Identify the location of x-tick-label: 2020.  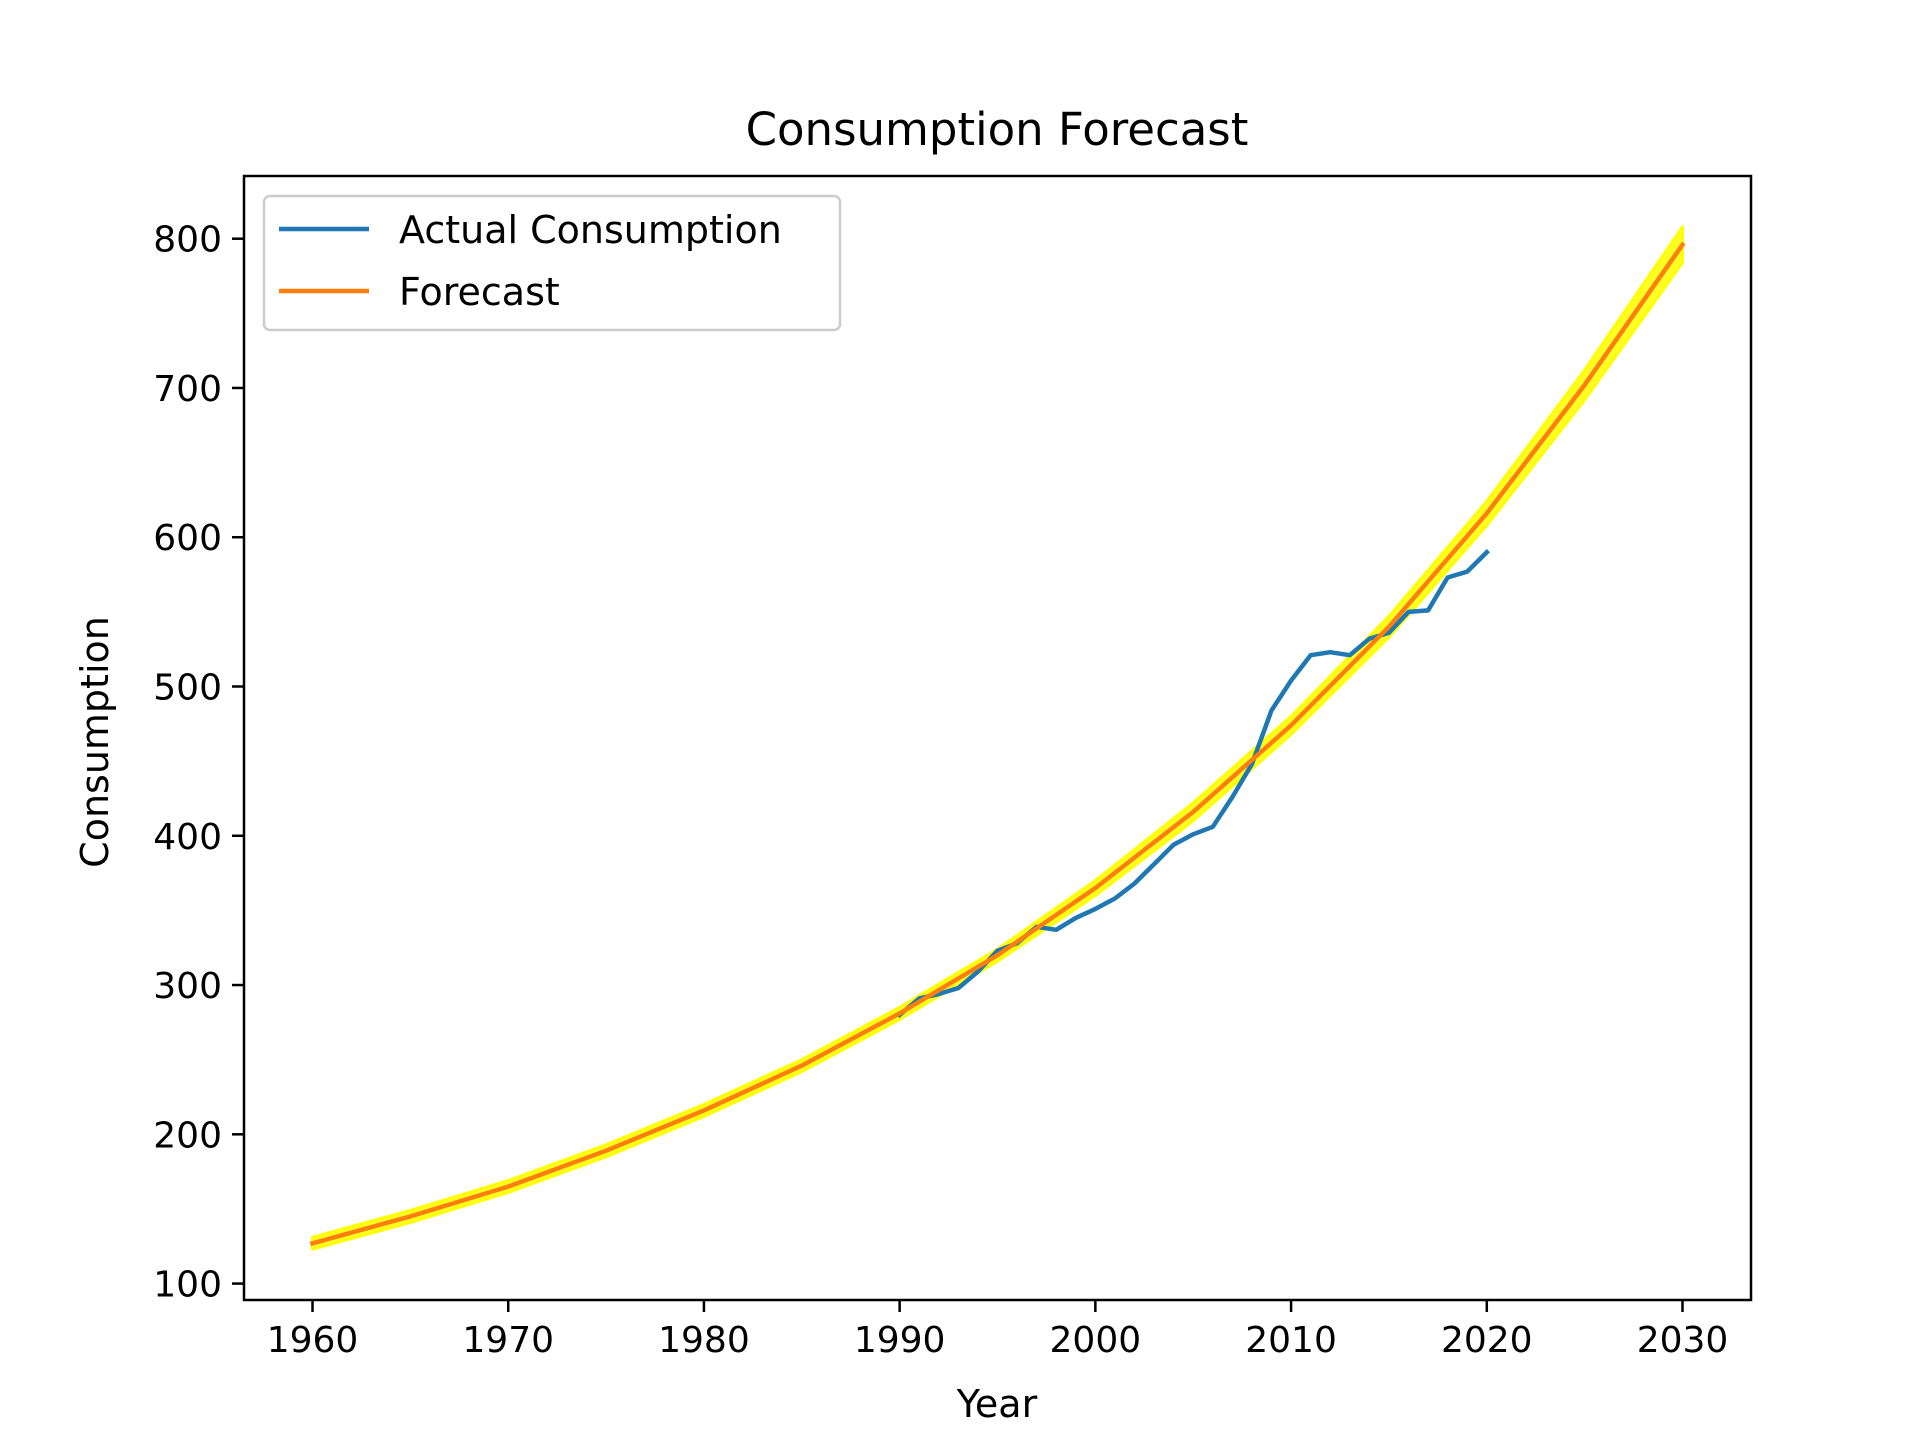
(1487, 1340).